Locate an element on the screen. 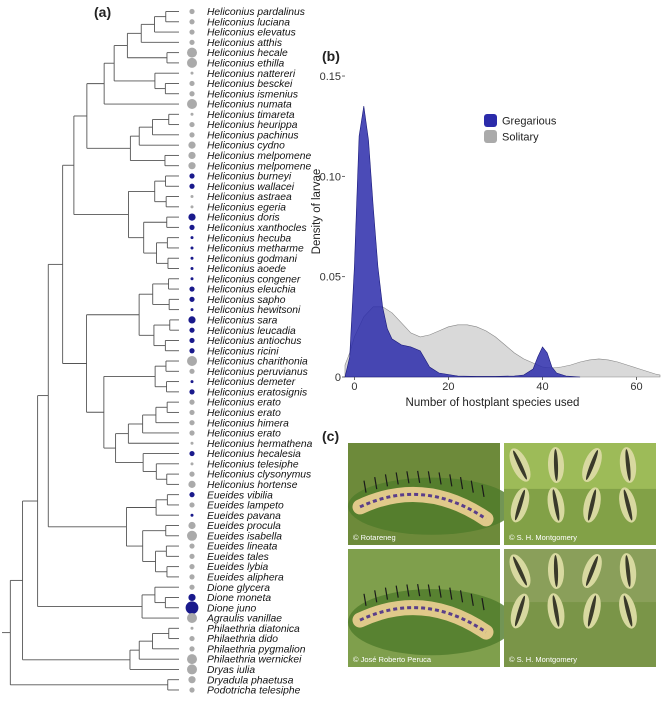  x-tick-label: 40 is located at coordinates (542, 387).